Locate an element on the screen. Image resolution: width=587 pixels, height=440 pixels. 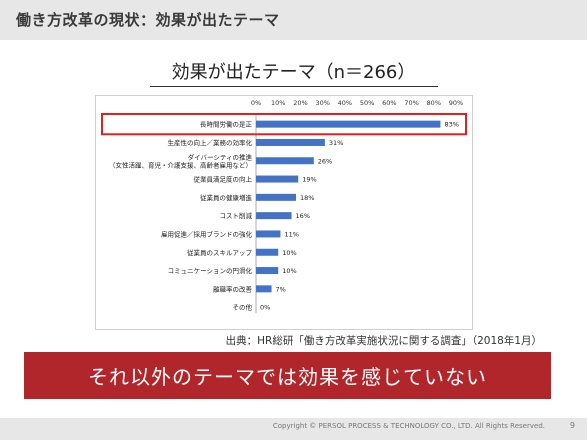
x-tick-label: 60% is located at coordinates (389, 103).